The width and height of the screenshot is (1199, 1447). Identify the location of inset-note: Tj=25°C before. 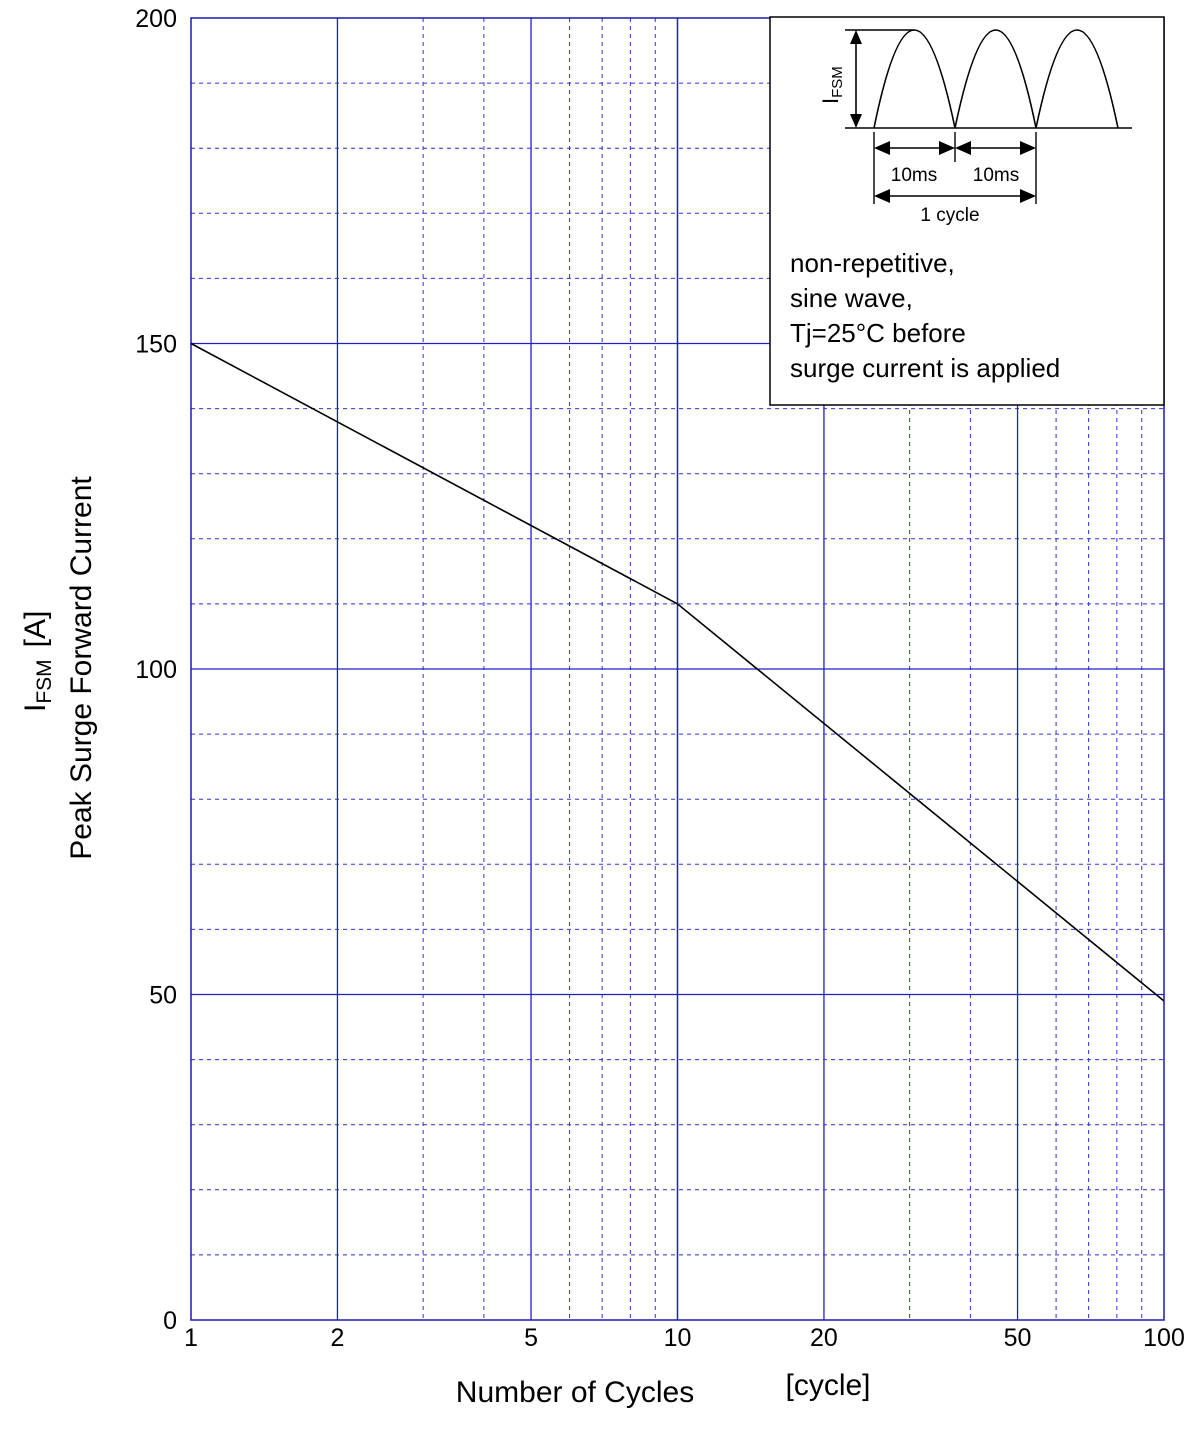
(878, 333).